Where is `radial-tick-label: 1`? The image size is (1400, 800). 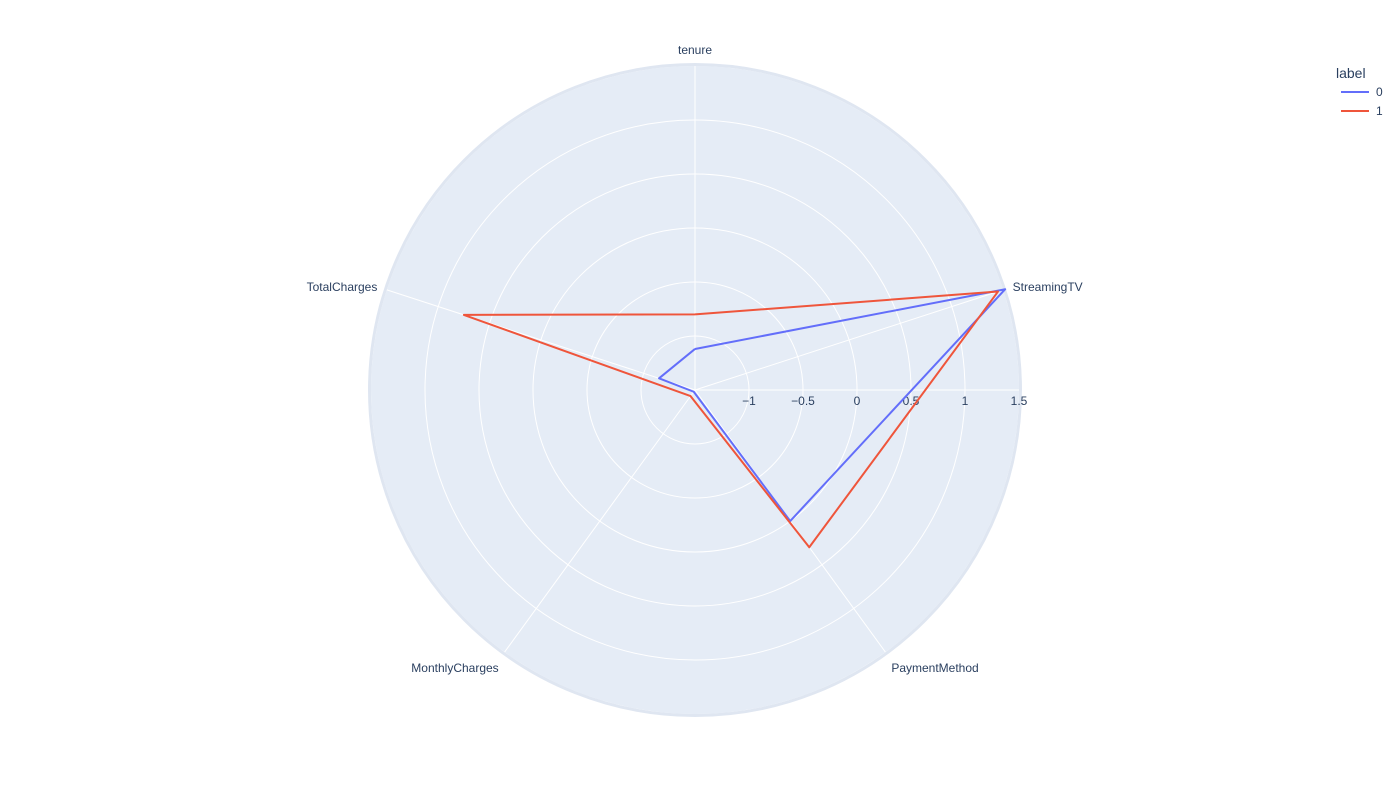
radial-tick-label: 1 is located at coordinates (965, 401).